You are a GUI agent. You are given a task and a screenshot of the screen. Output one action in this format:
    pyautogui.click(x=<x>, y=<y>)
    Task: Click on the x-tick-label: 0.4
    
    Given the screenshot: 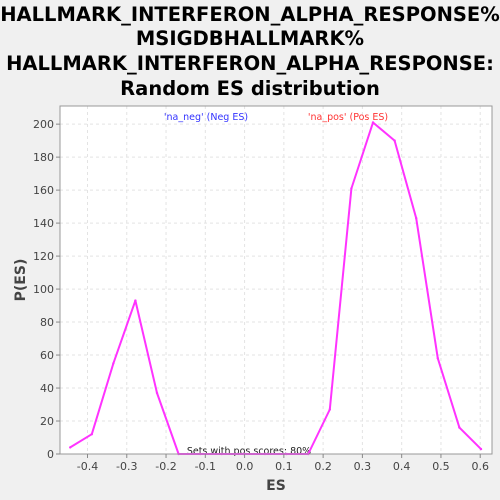 What is the action you would take?
    pyautogui.click(x=402, y=466)
    